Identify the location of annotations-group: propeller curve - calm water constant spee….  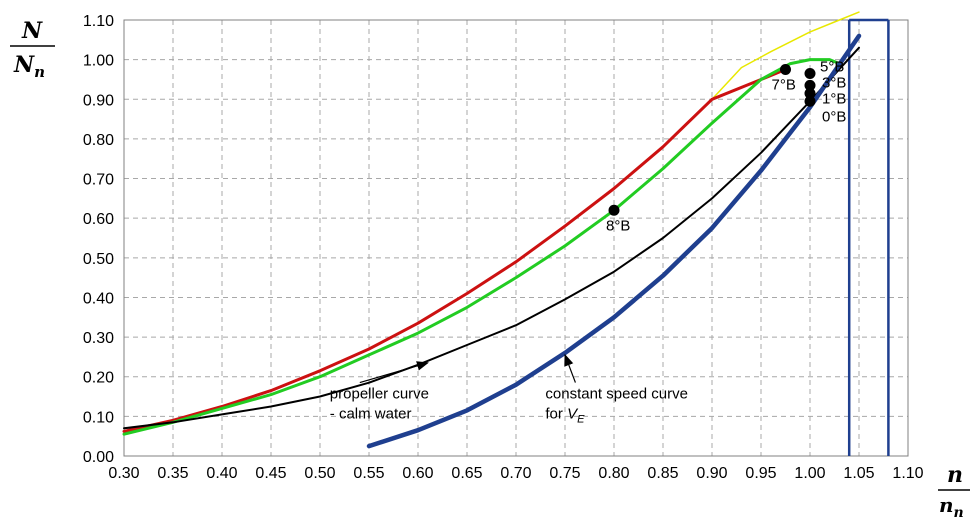
(509, 389).